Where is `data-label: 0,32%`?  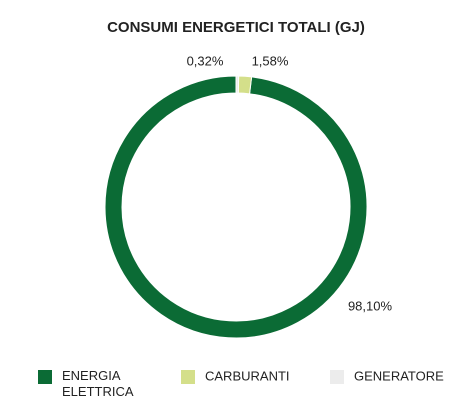
data-label: 0,32% is located at coordinates (205, 60).